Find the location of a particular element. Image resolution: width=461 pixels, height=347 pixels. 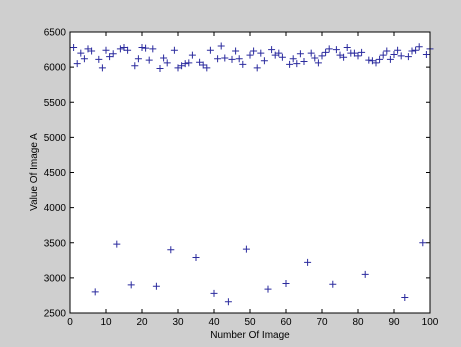

x-tick-label: 70 is located at coordinates (322, 322).